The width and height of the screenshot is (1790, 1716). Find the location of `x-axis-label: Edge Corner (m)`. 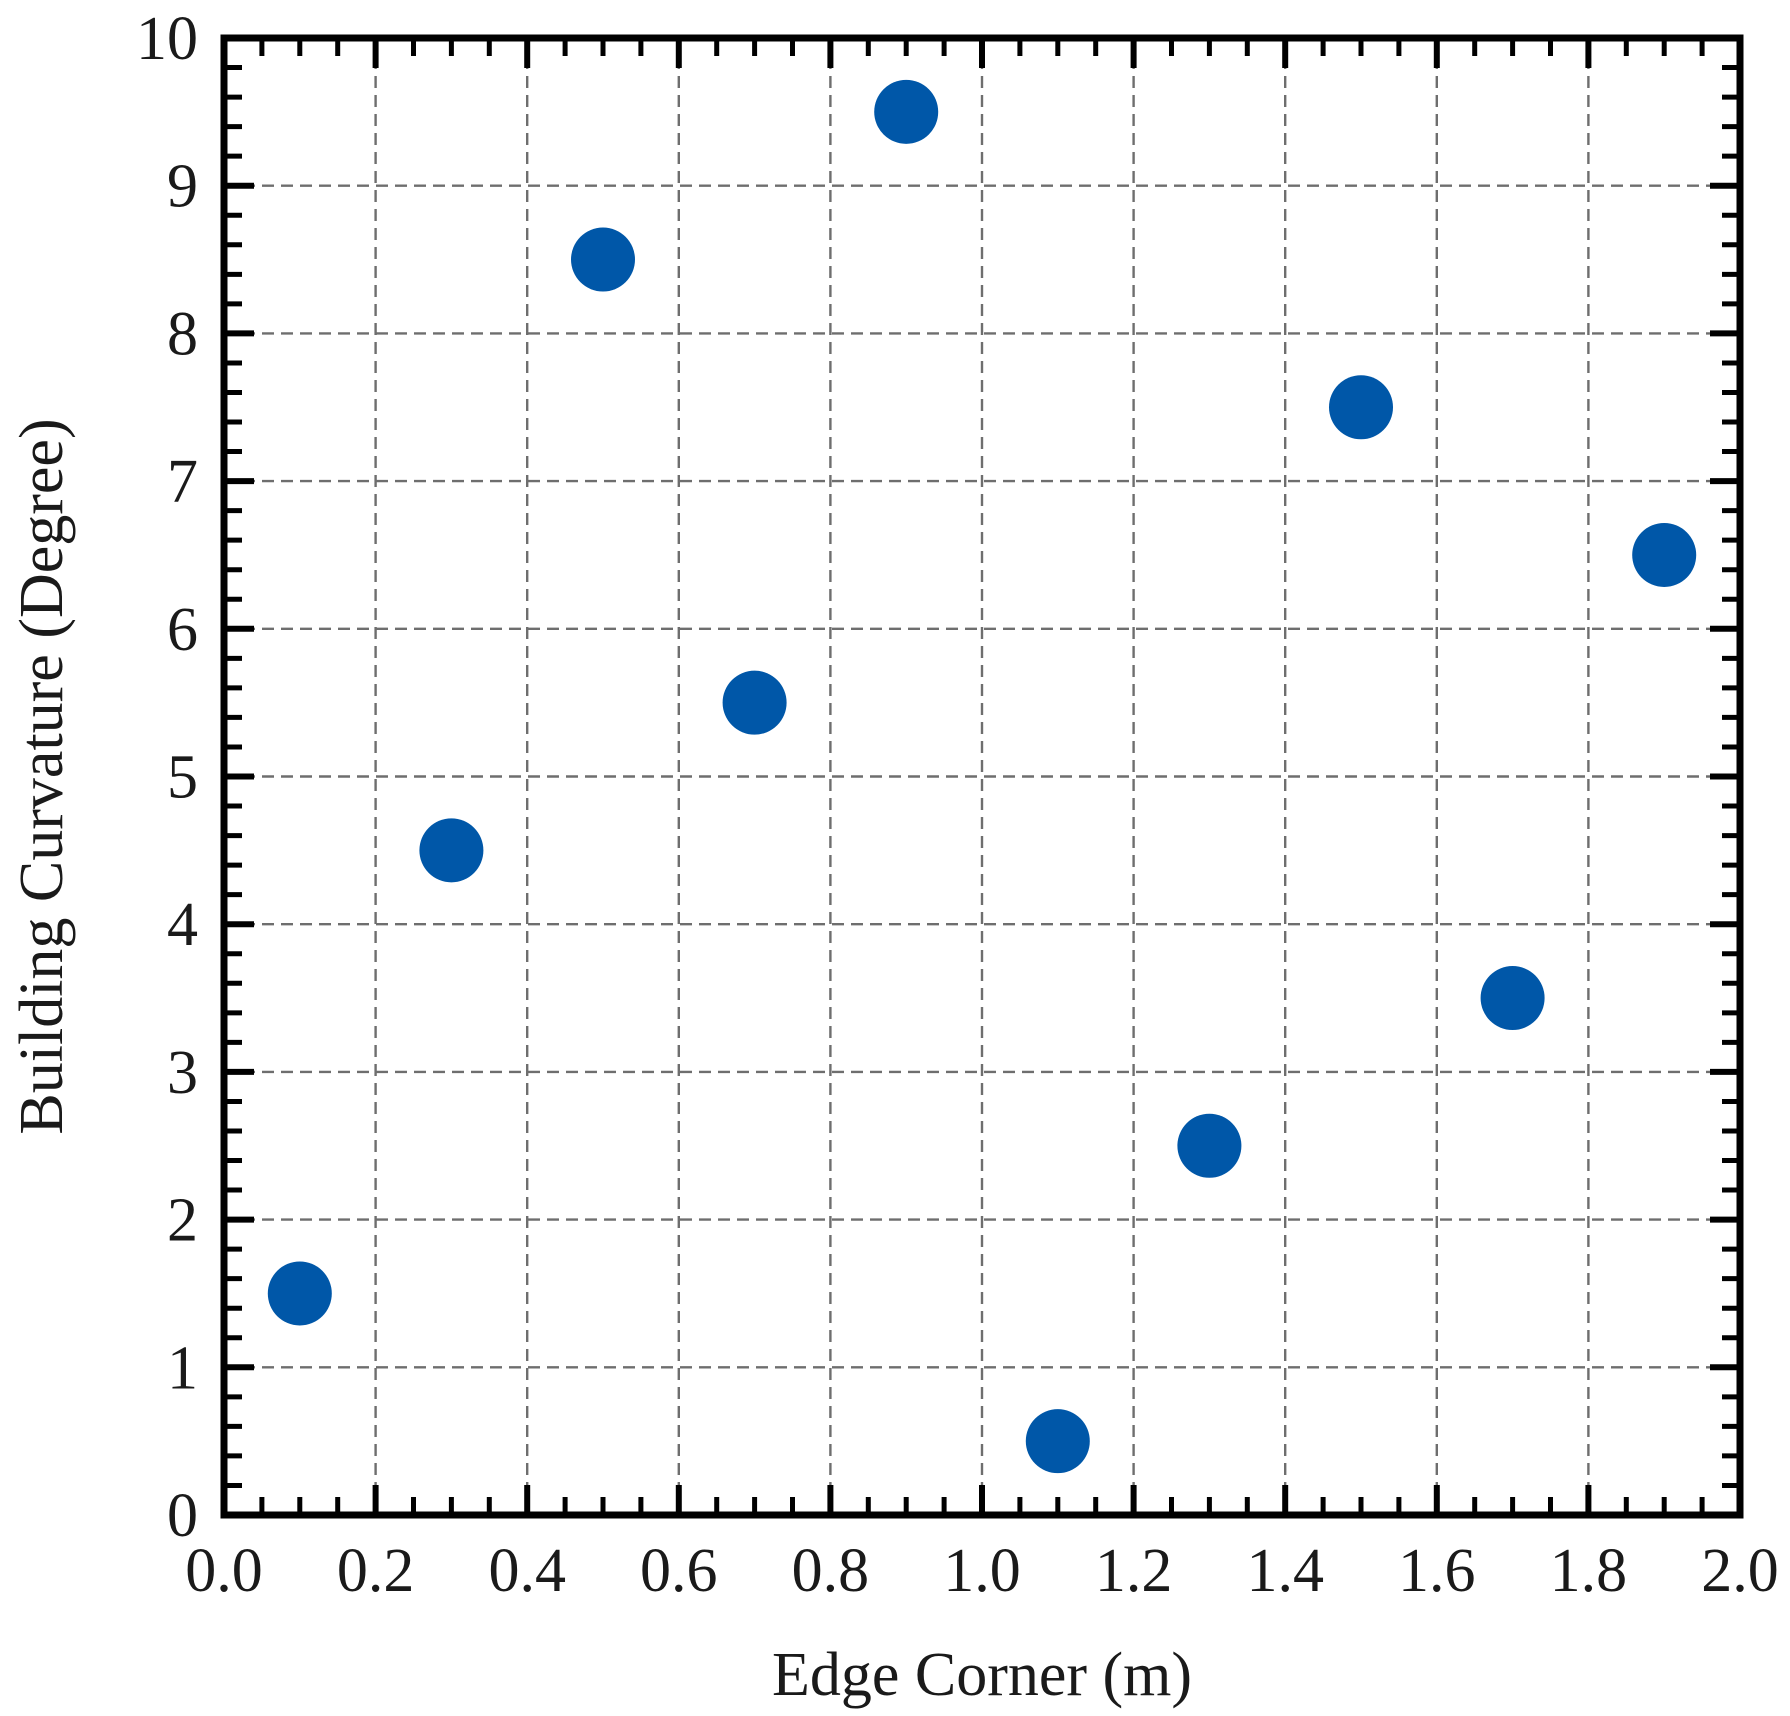

x-axis-label: Edge Corner (m) is located at coordinates (982, 1675).